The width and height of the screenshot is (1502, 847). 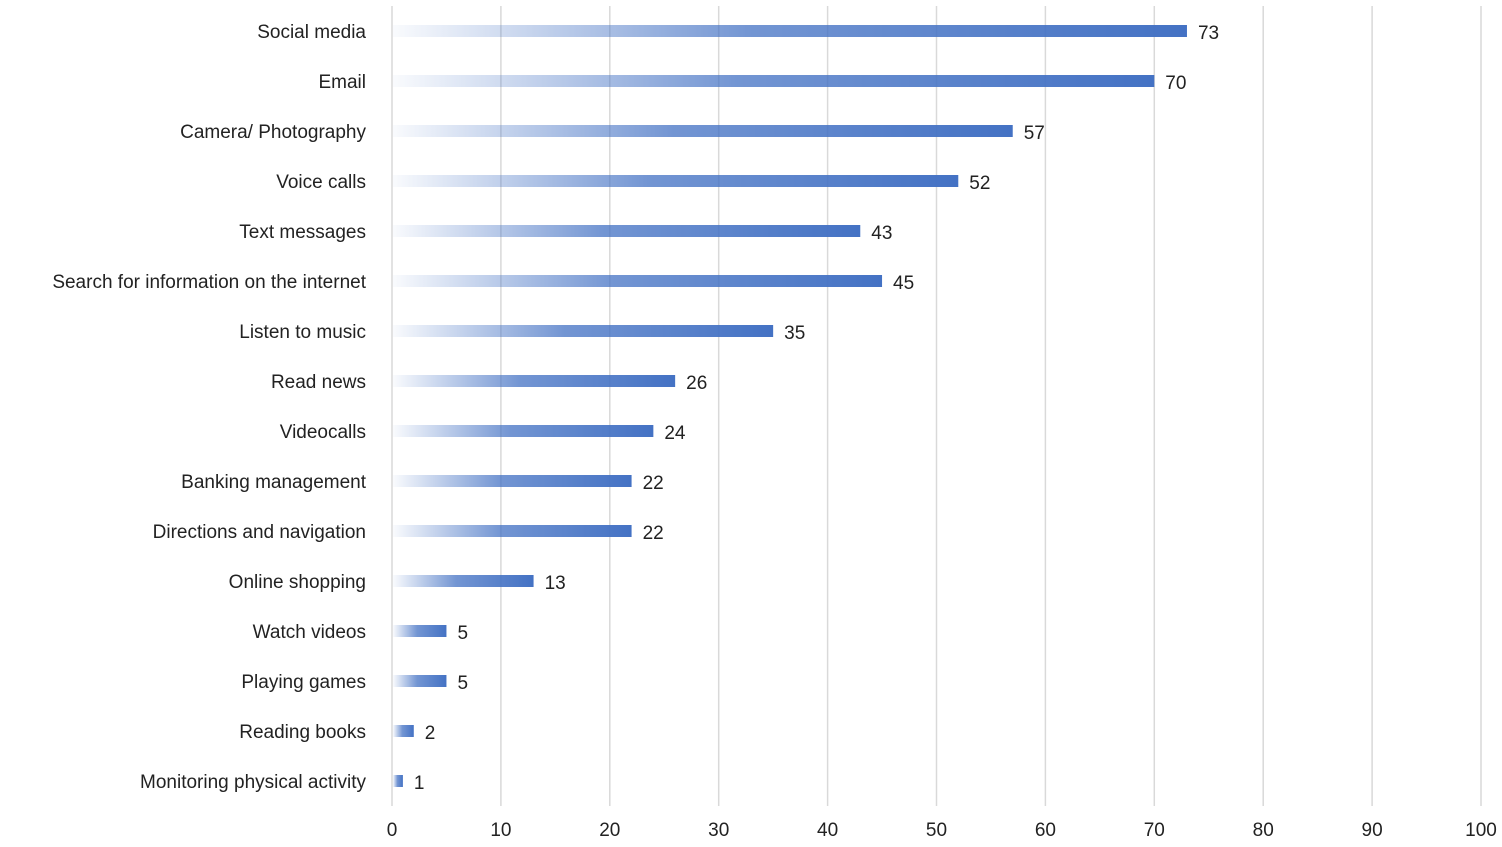 What do you see at coordinates (1175, 83) in the screenshot?
I see `data-label: 70` at bounding box center [1175, 83].